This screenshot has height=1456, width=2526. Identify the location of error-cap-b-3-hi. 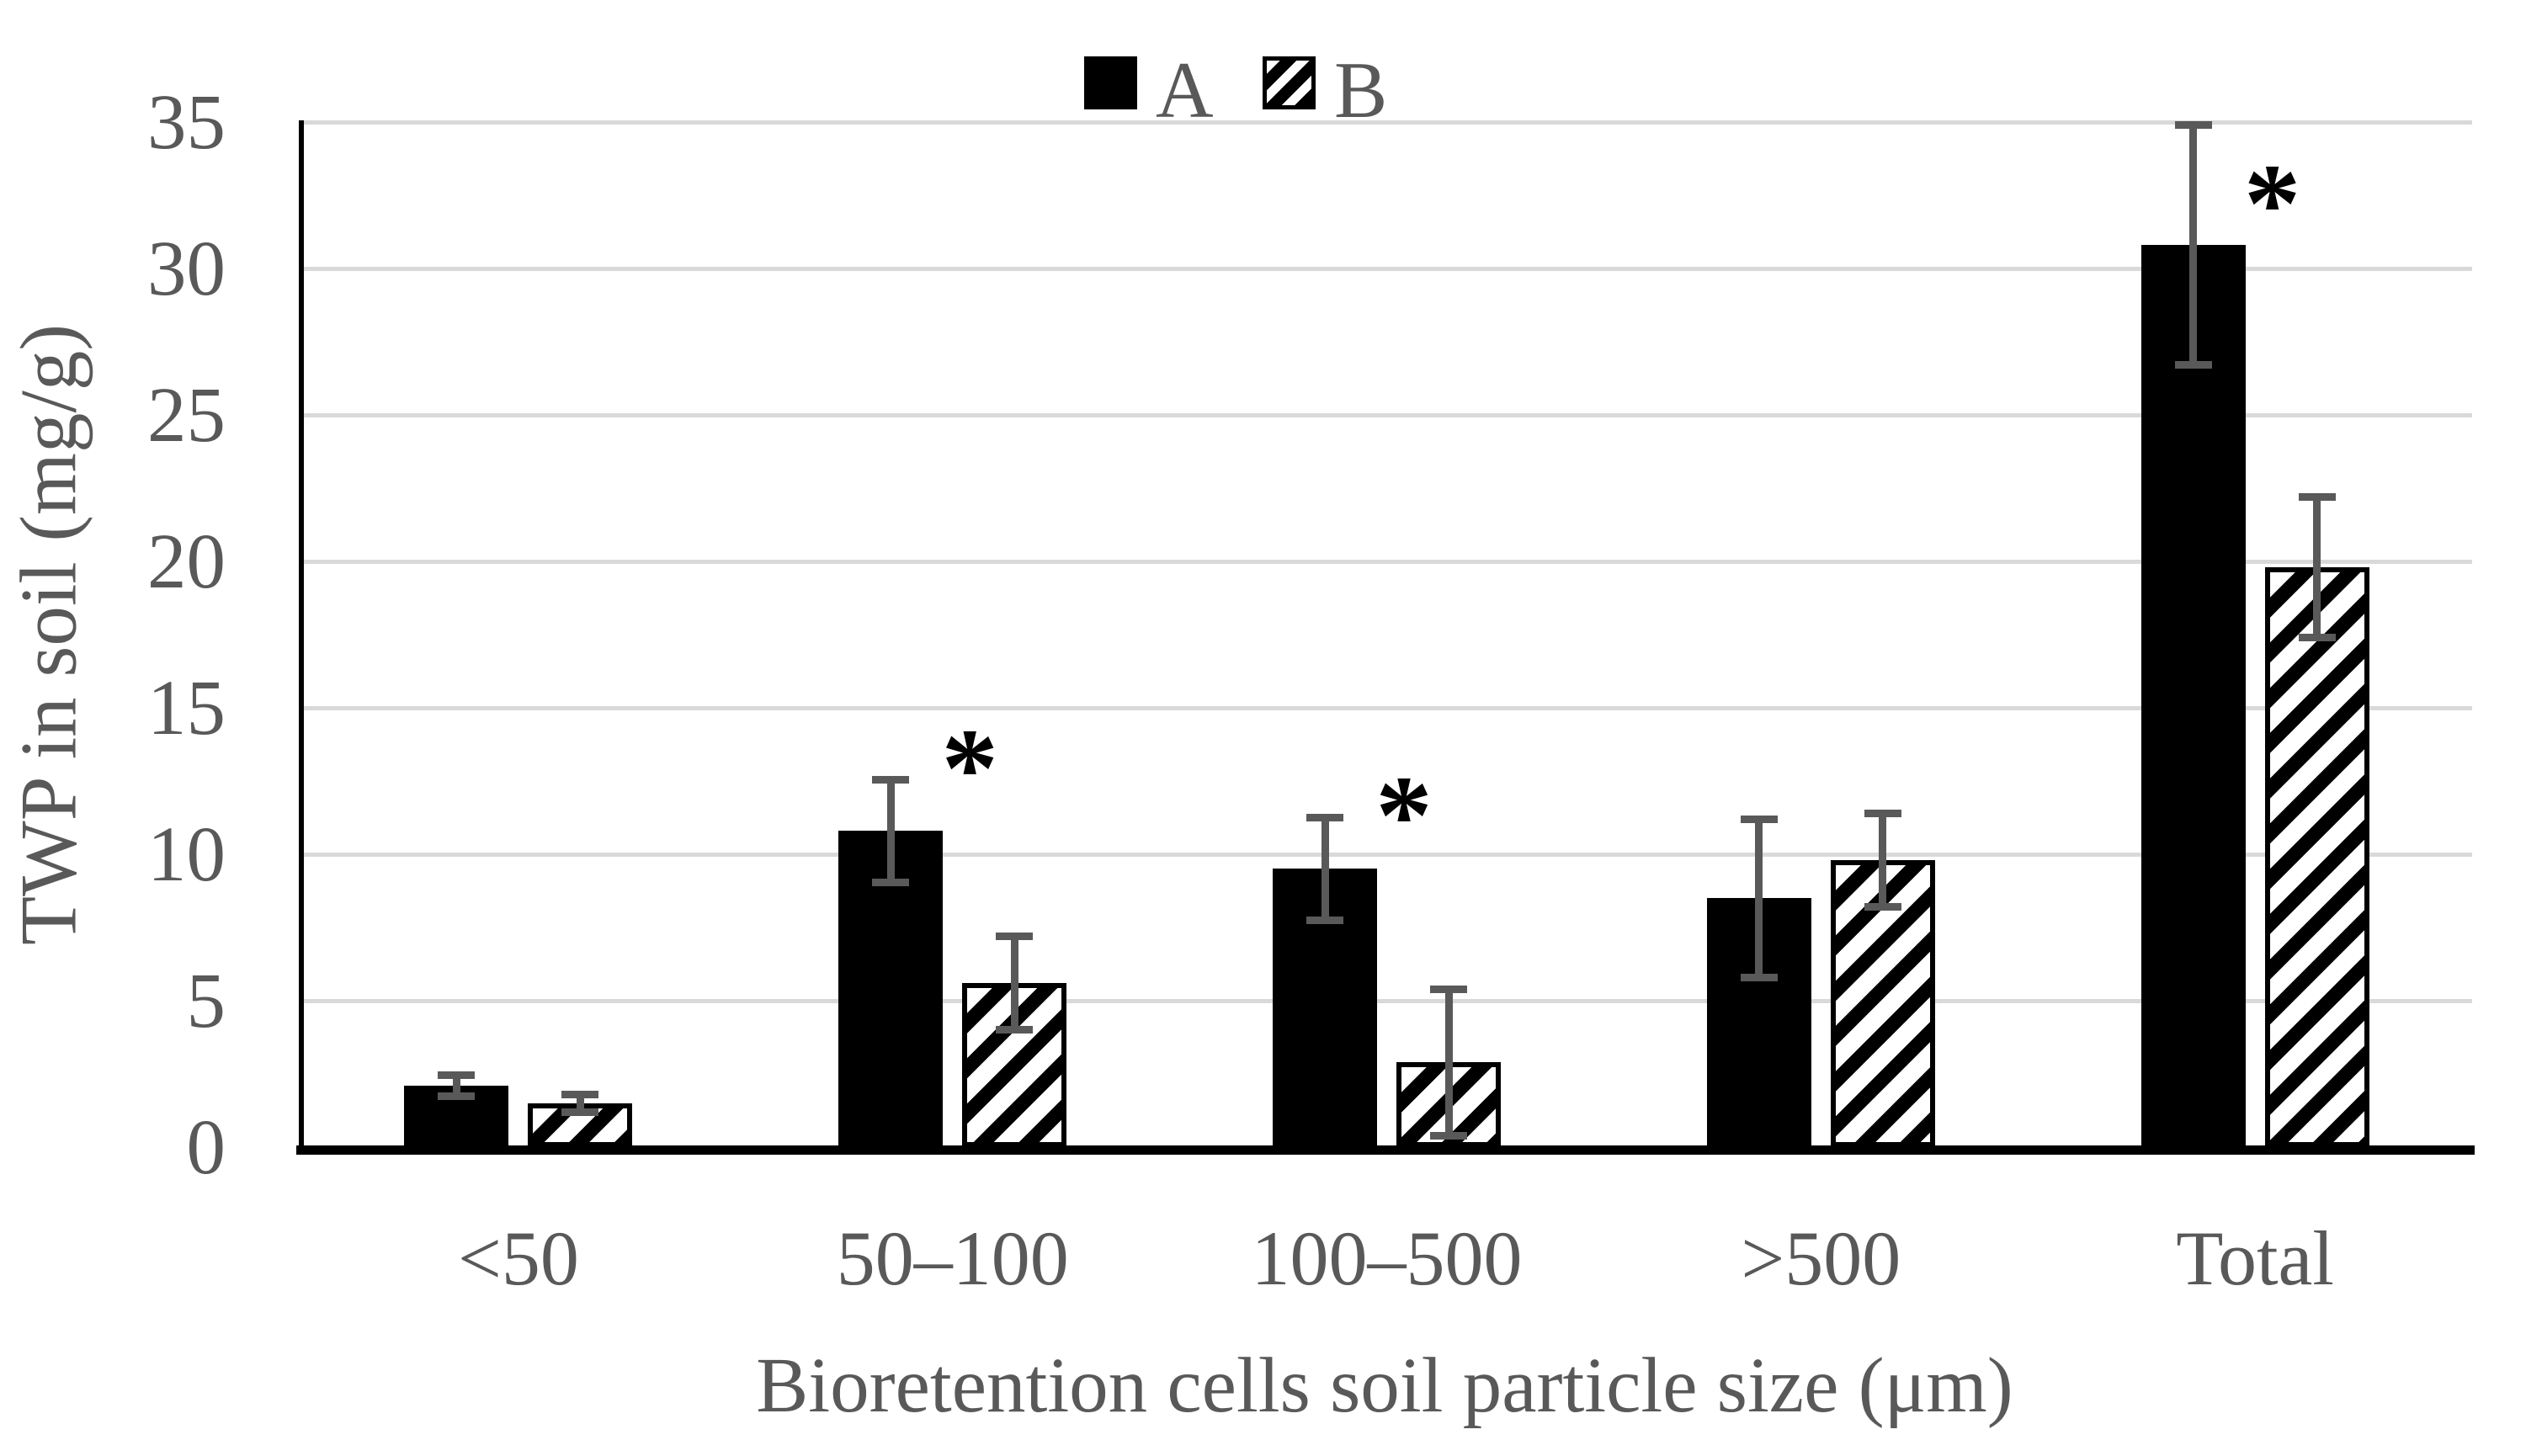
(1882, 813).